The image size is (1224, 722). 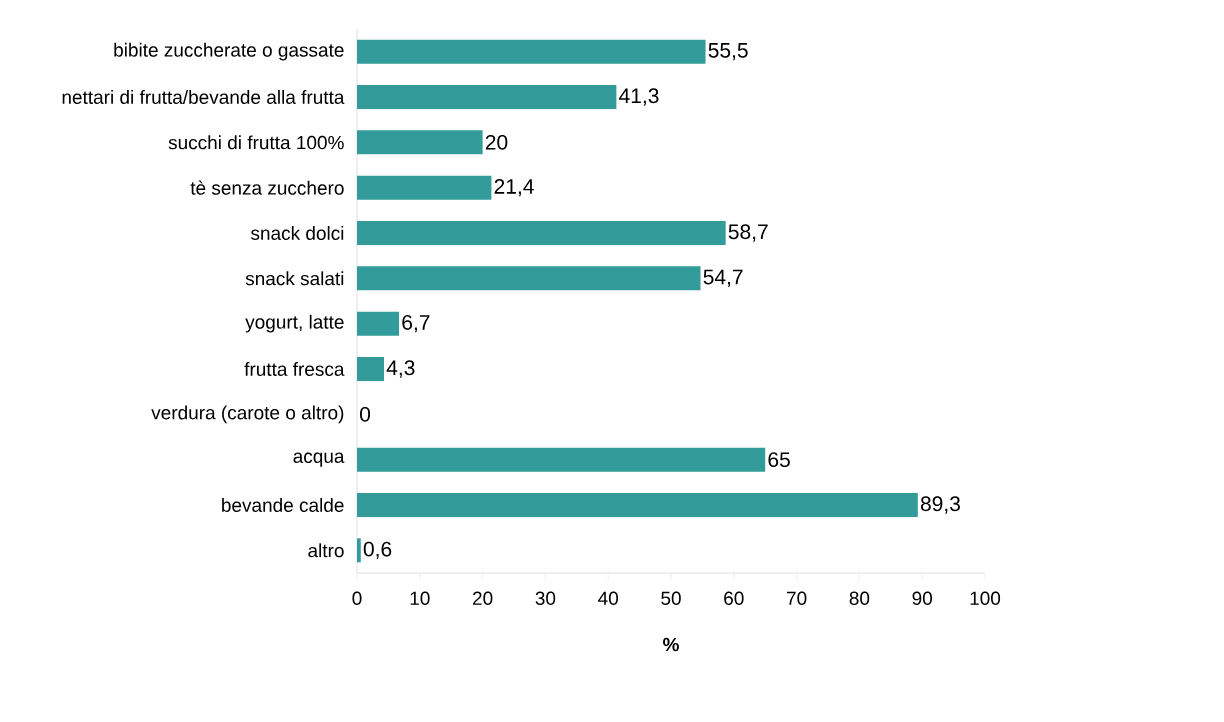 What do you see at coordinates (357, 598) in the screenshot?
I see `x-tick-label: 0` at bounding box center [357, 598].